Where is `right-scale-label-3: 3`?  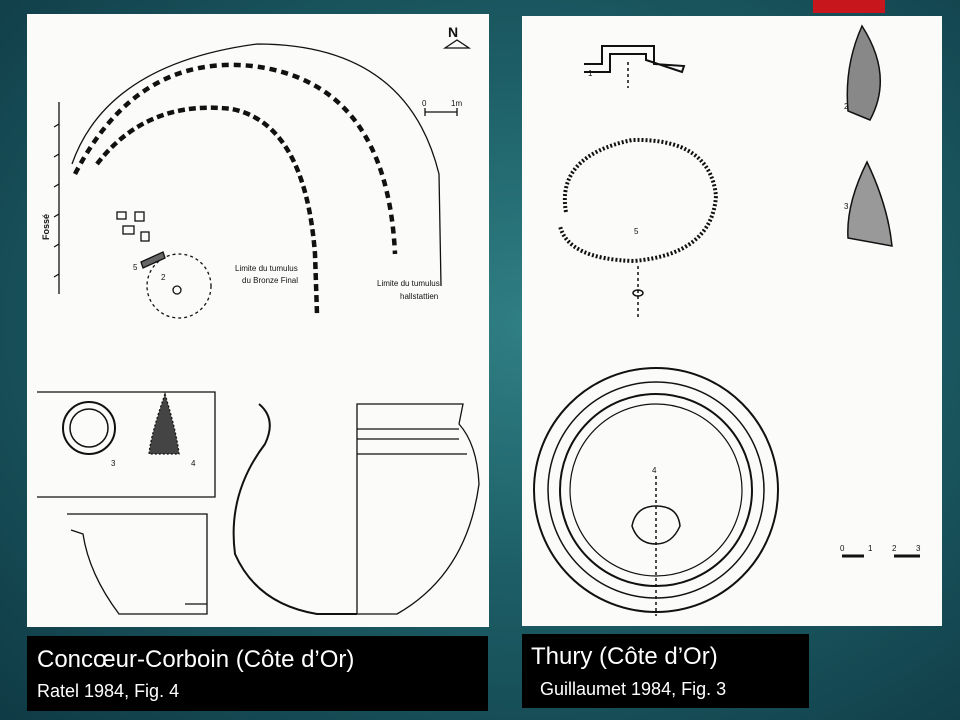 right-scale-label-3: 3 is located at coordinates (918, 548).